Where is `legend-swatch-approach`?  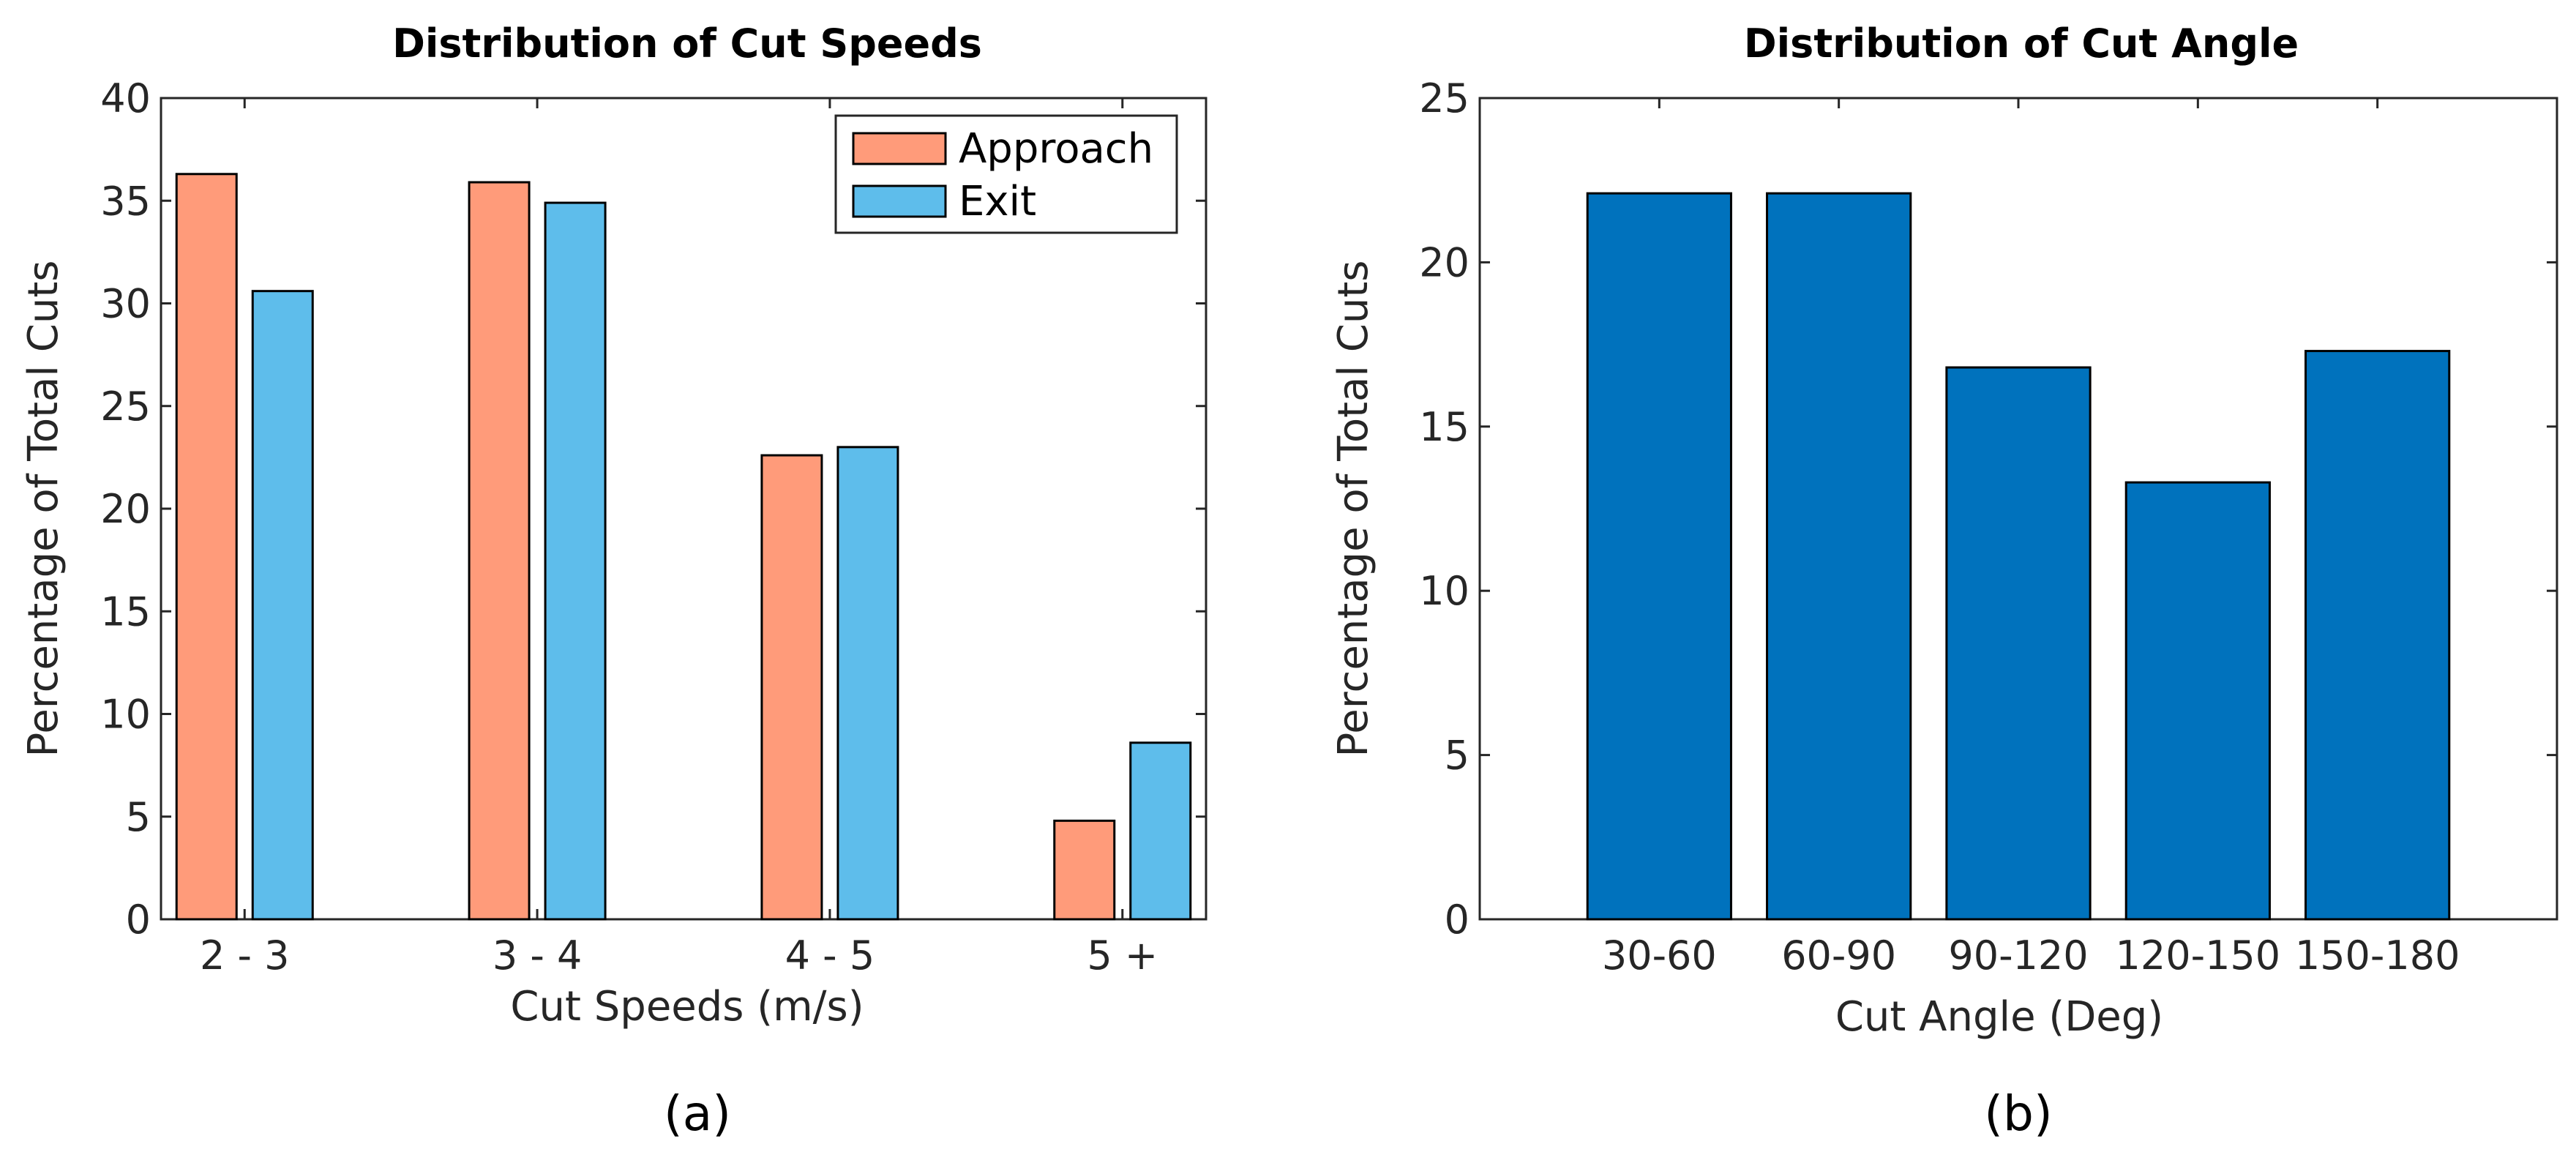
legend-swatch-approach is located at coordinates (899, 148).